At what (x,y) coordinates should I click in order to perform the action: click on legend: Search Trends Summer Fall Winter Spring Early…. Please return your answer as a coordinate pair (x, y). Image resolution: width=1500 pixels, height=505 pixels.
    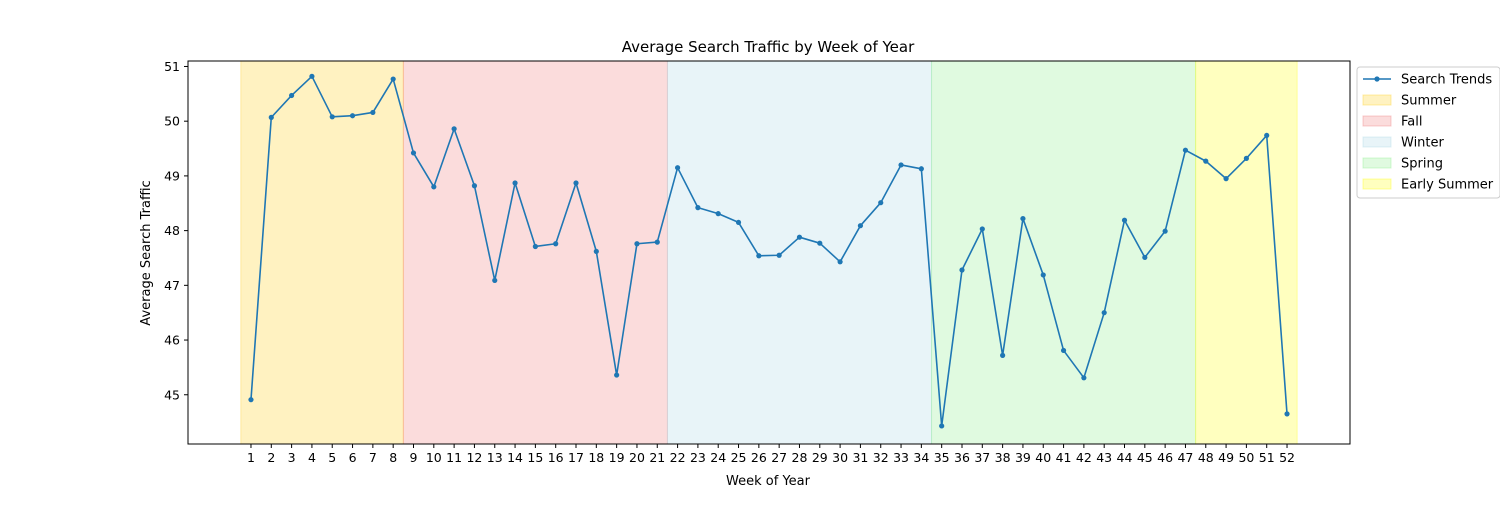
    Looking at the image, I should click on (1428, 132).